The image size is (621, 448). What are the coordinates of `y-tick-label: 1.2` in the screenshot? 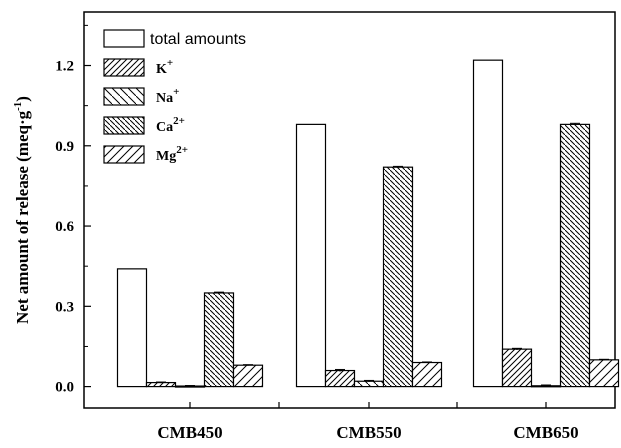 It's located at (64, 67).